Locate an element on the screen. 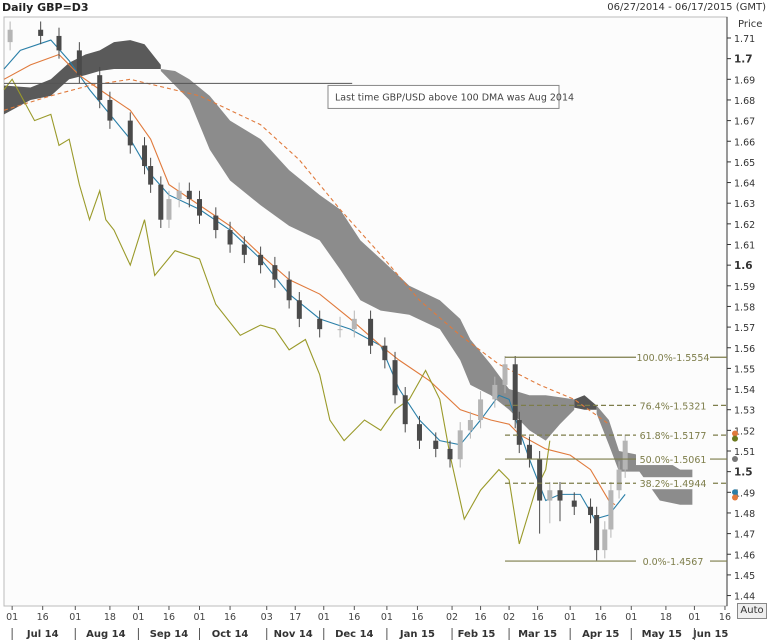  fib-percent: 100.0% is located at coordinates (655, 358).